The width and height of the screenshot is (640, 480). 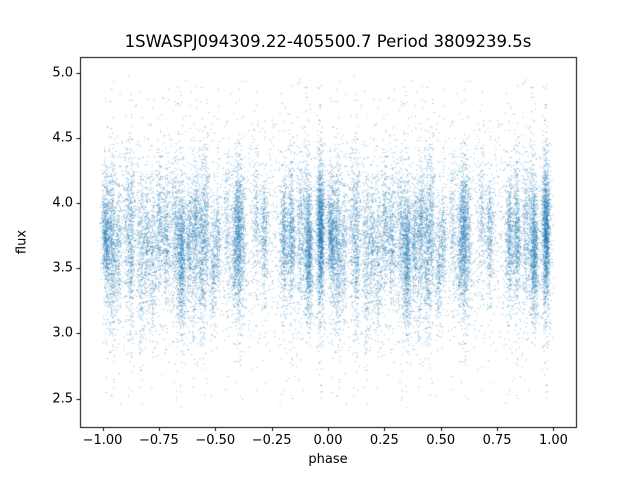 I want to click on y-axis-label: flux, so click(x=22, y=242).